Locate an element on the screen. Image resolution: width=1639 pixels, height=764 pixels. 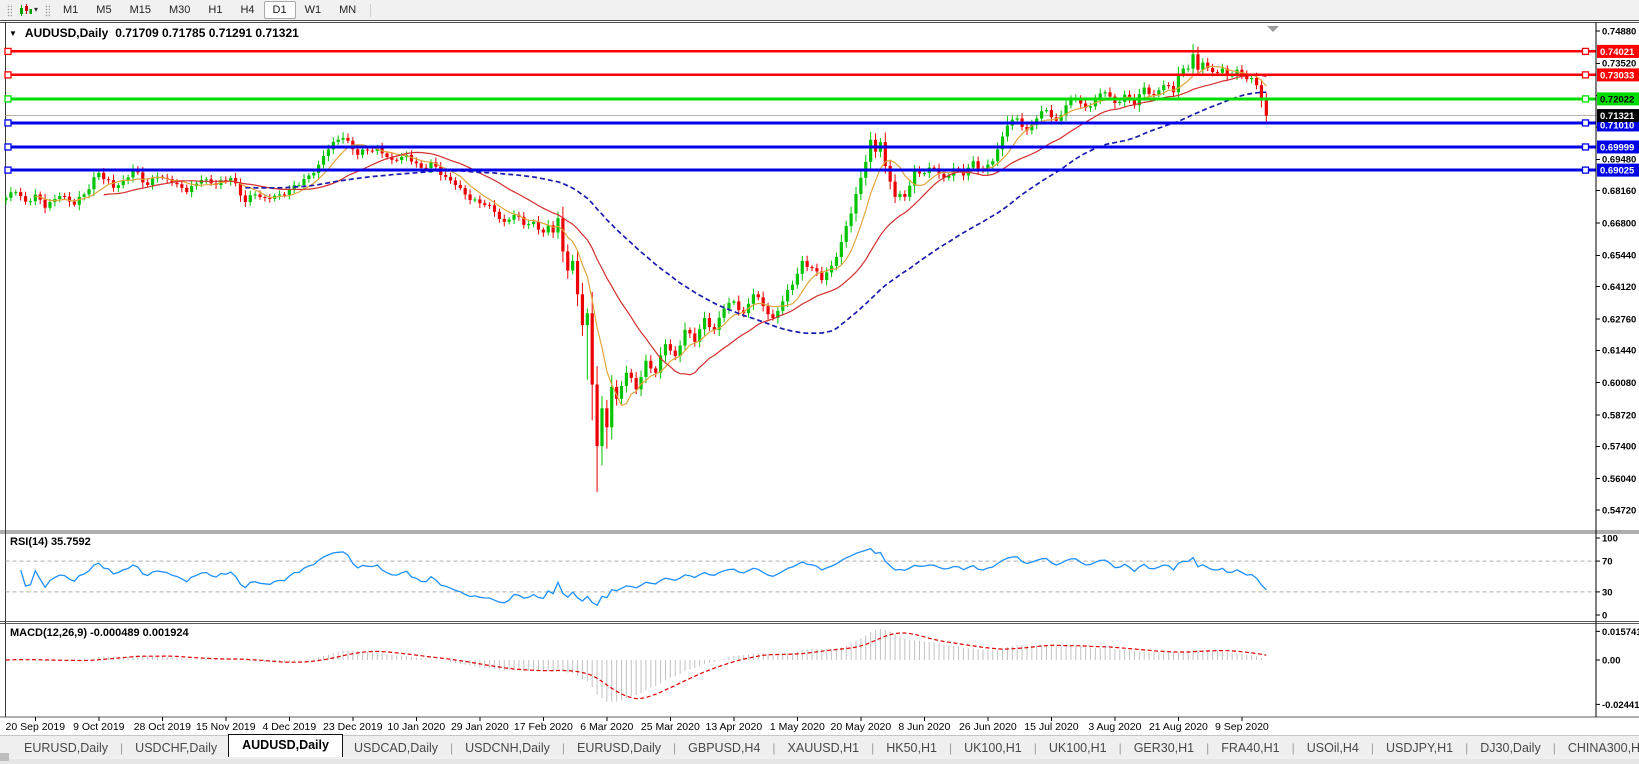
chart-tab-usdcaddaily-3: USDCAD,Daily is located at coordinates (395, 747).